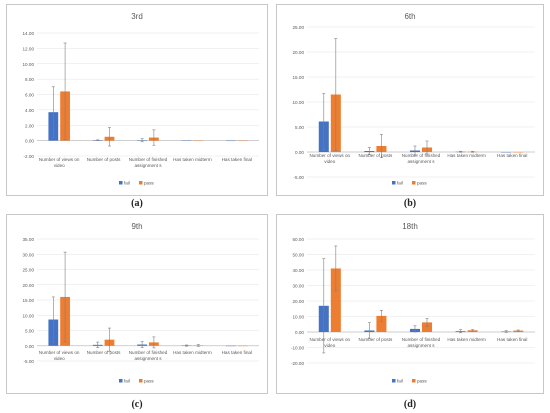  I want to click on y-tick-label: -5.00, so click(299, 177).